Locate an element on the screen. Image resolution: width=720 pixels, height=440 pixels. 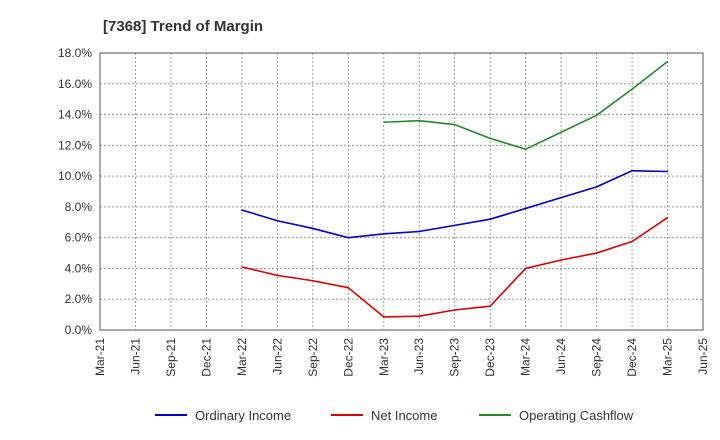
x-tick-label: Mar-22 is located at coordinates (242, 357).